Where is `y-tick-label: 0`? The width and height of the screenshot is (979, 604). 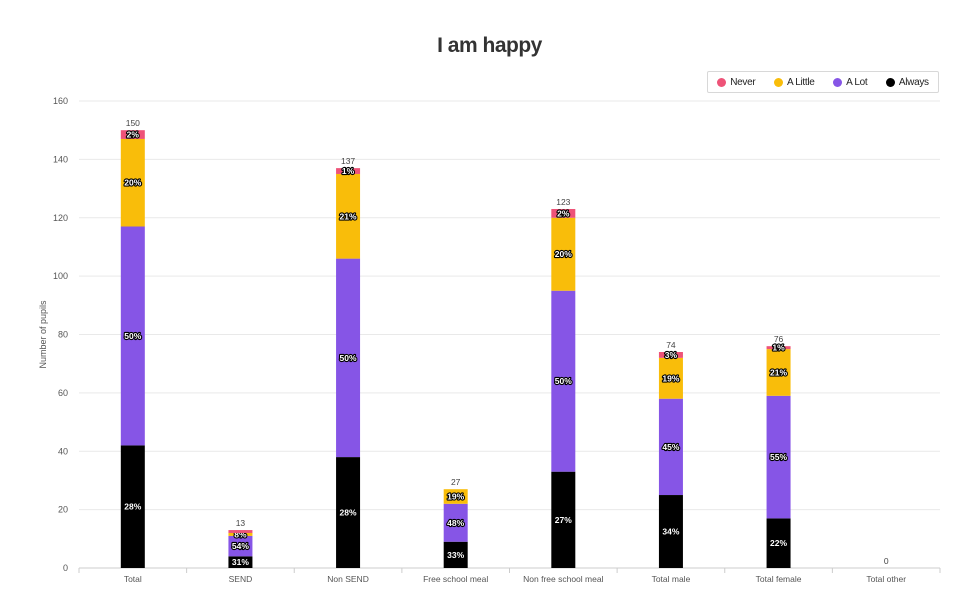 y-tick-label: 0 is located at coordinates (65, 568).